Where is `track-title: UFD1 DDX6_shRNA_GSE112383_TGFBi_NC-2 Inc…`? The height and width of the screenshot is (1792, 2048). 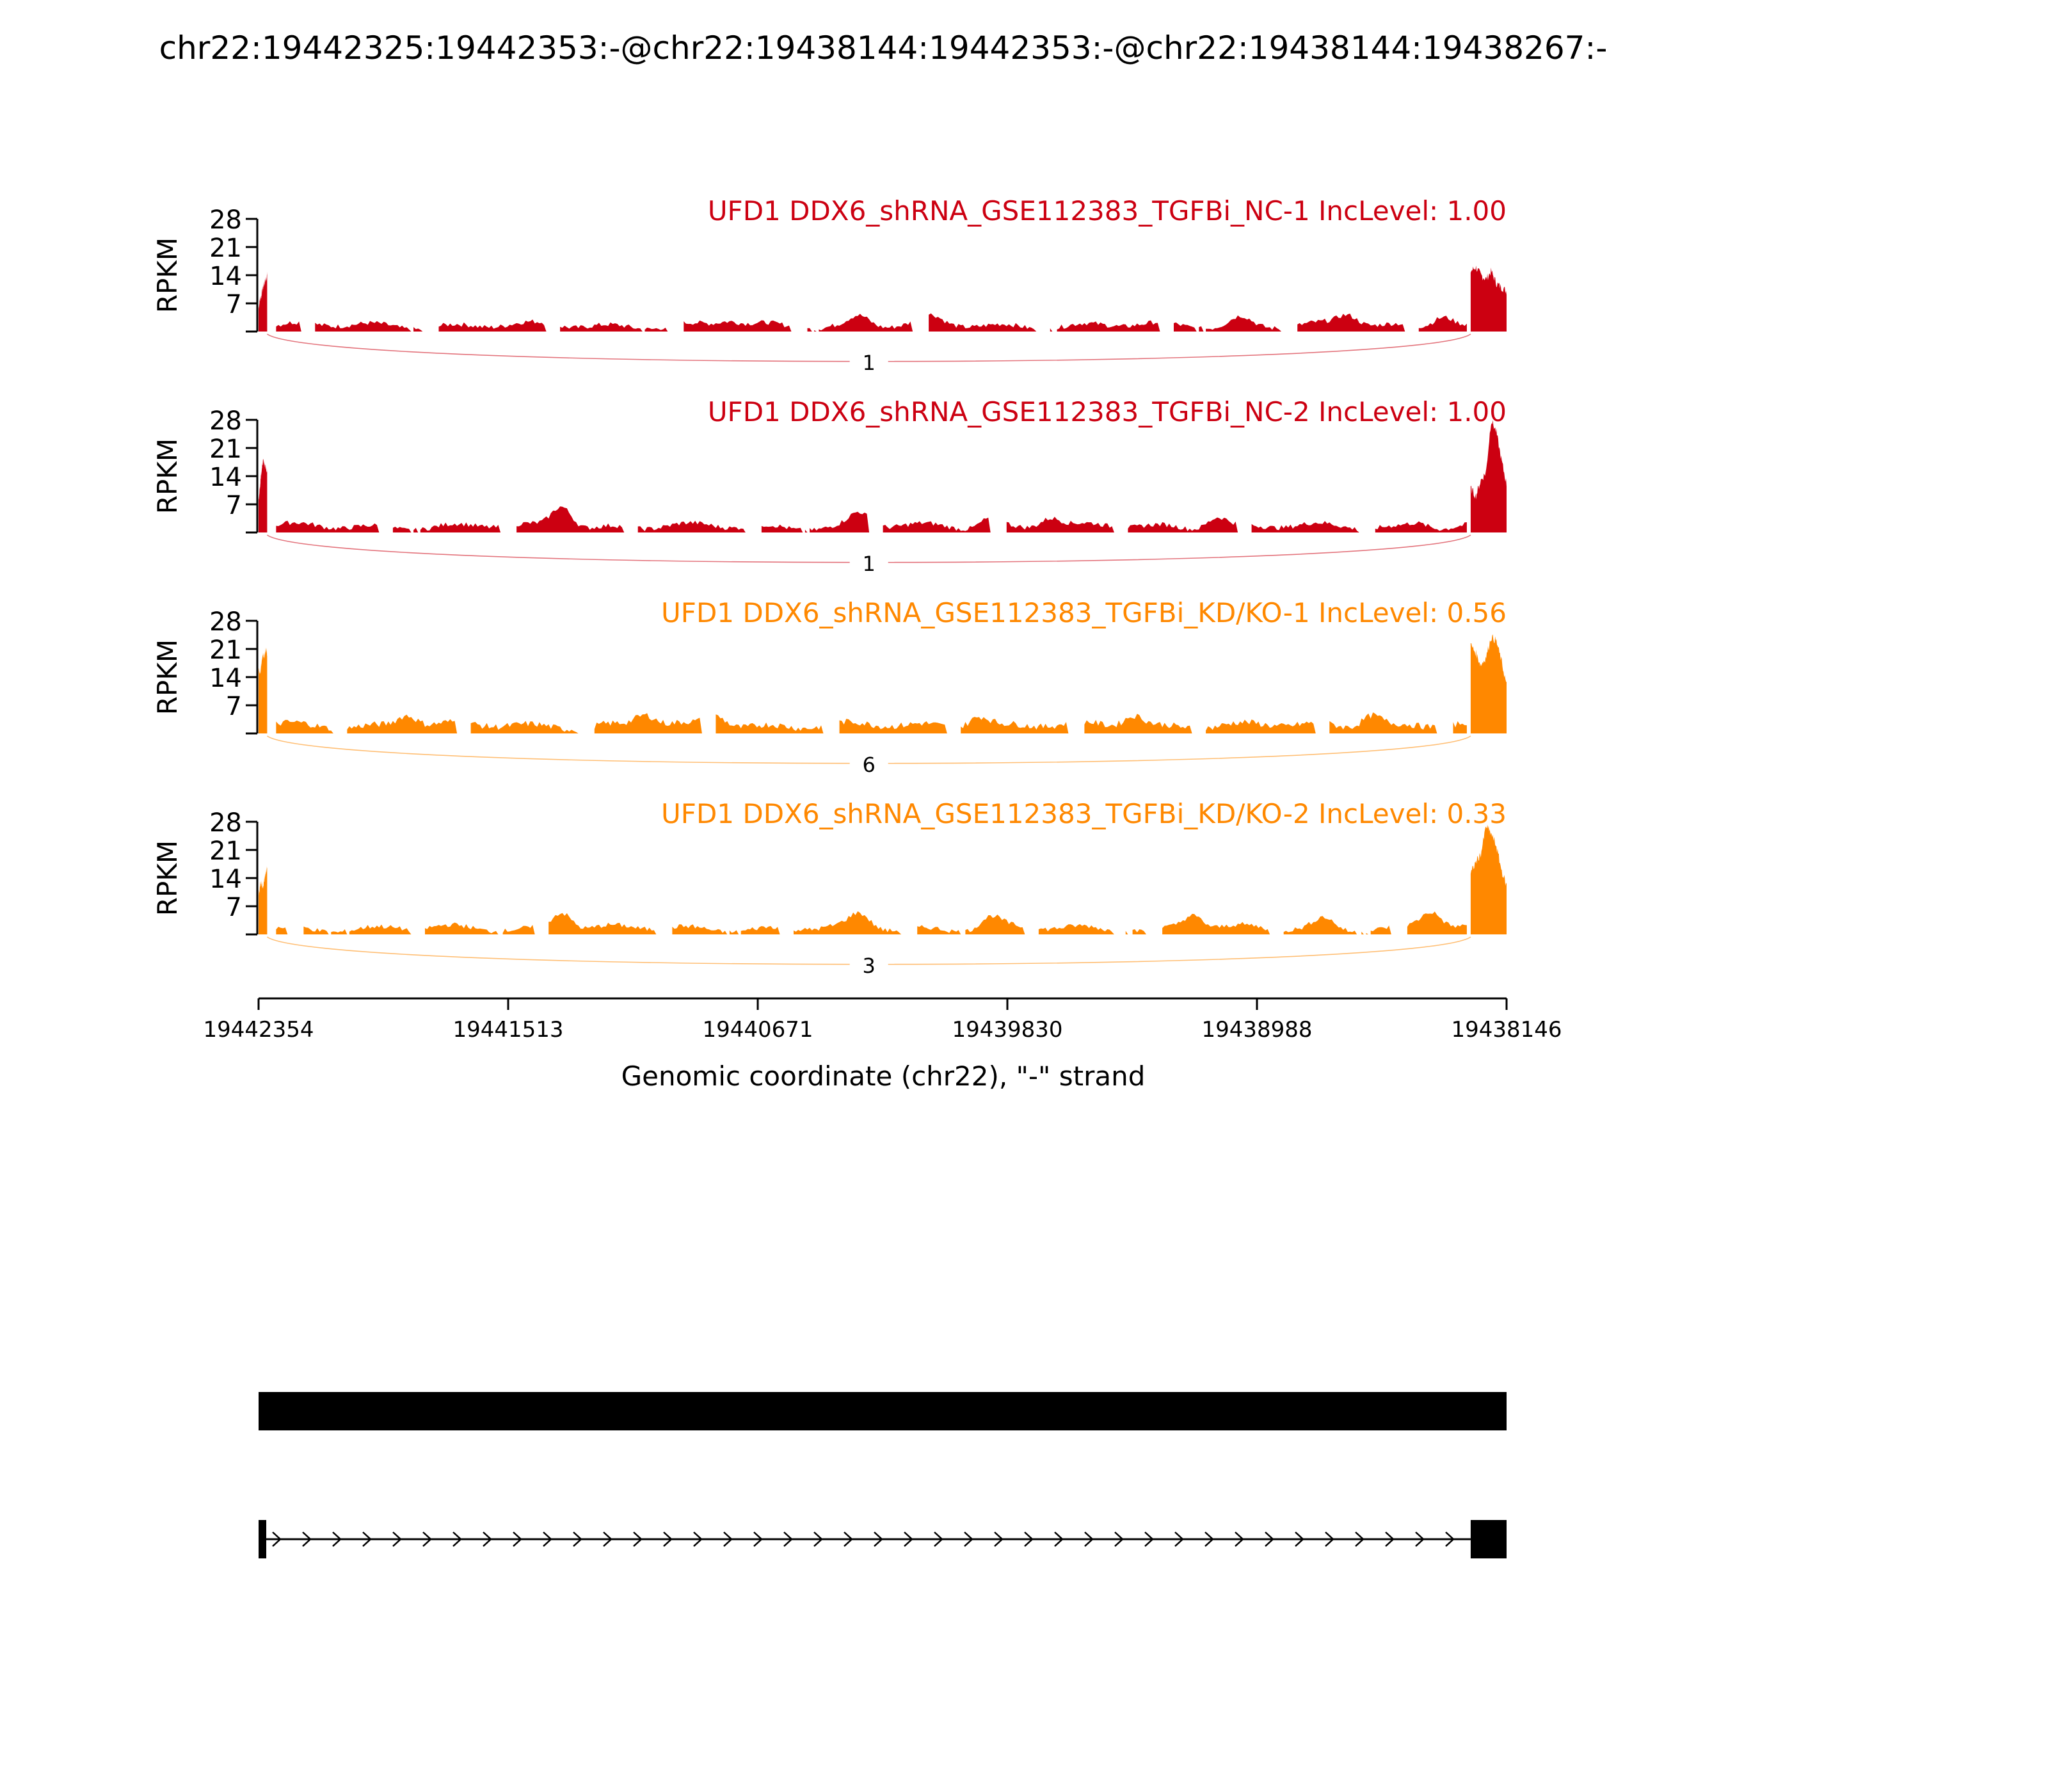 track-title: UFD1 DDX6_shRNA_GSE112383_TGFBi_NC-2 Inc… is located at coordinates (1107, 412).